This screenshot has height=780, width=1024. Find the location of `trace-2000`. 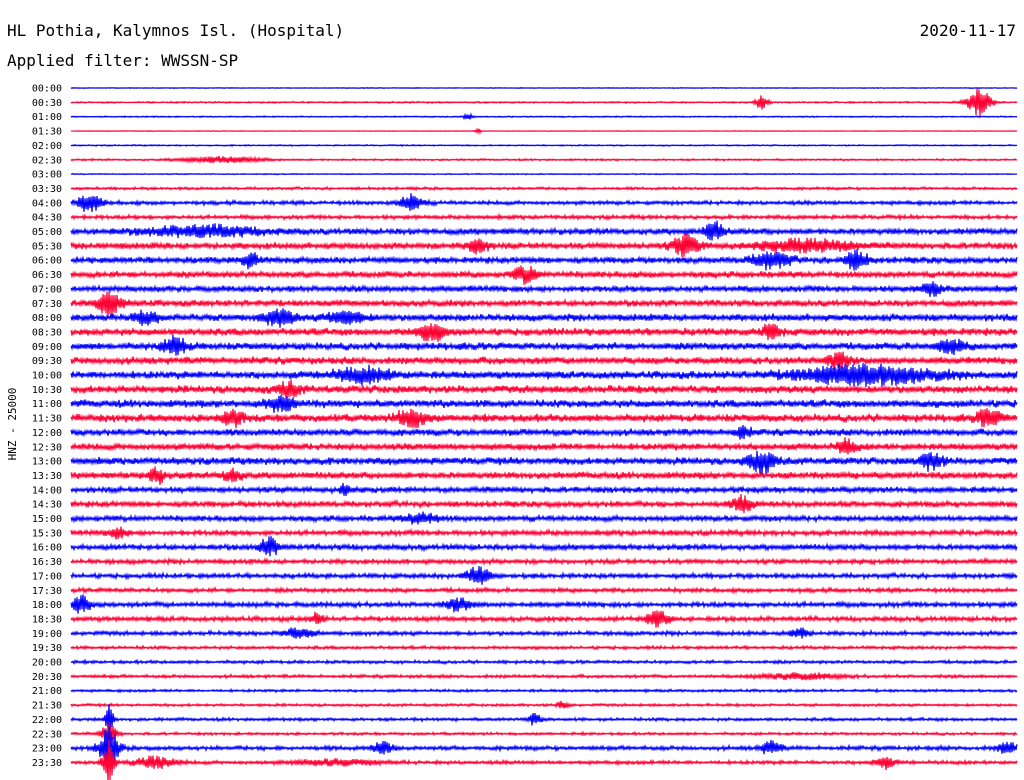

trace-2000 is located at coordinates (544, 662).